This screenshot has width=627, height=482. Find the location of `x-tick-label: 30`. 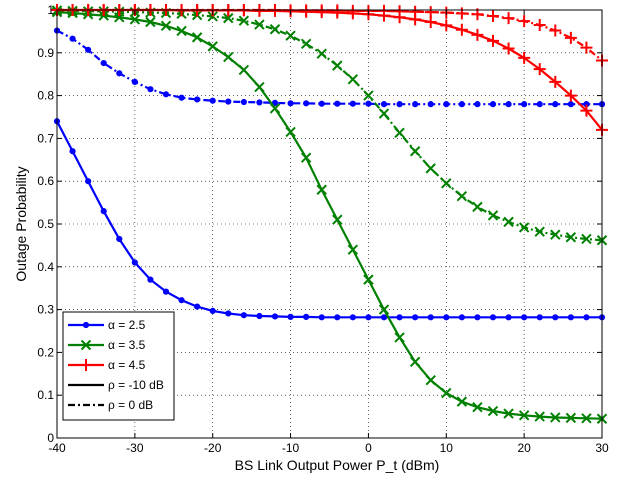

x-tick-label: 30 is located at coordinates (602, 448).